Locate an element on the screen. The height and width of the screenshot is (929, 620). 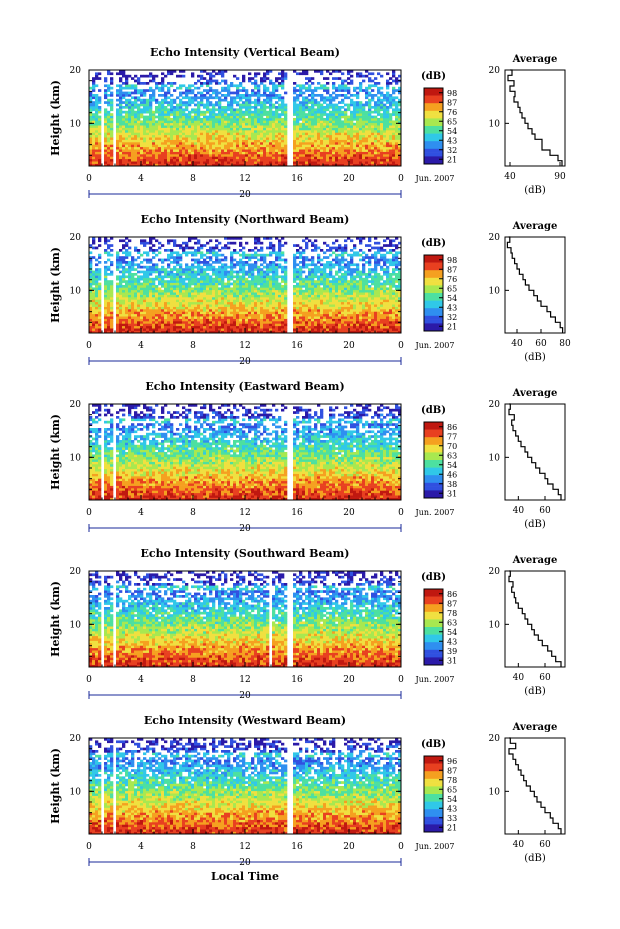
colorbar-segment is located at coordinates (433, 147).